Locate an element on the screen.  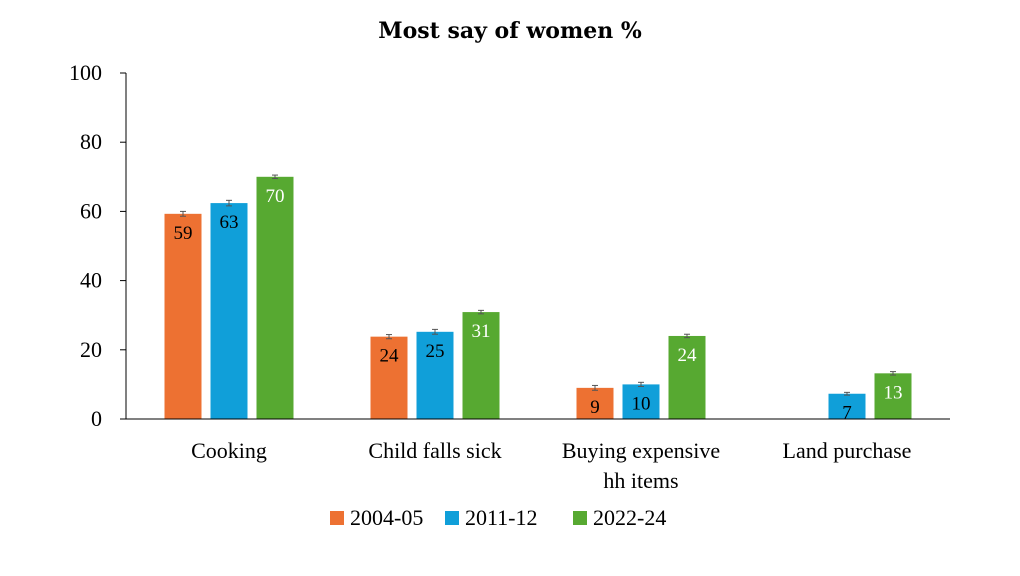
data-label: 10 is located at coordinates (641, 403).